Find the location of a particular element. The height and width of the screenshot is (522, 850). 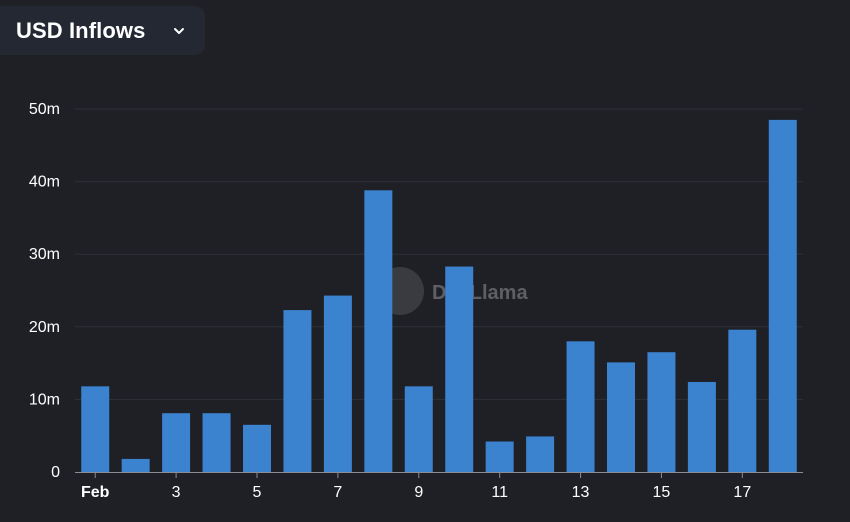

x-tick-label: 9 is located at coordinates (418, 492).